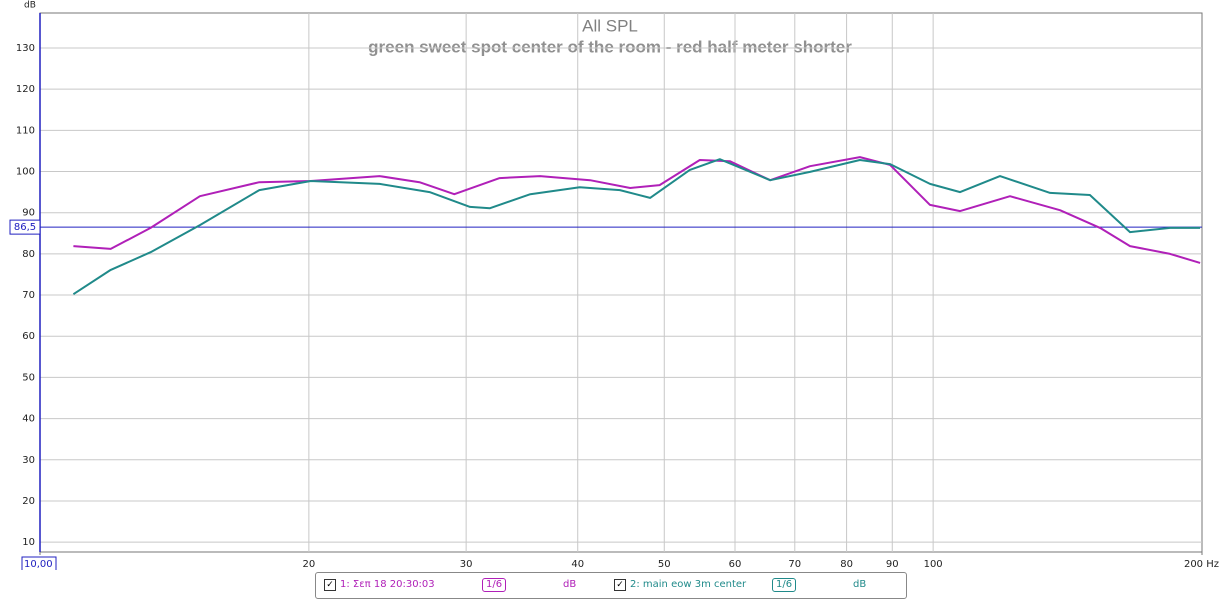 This screenshot has width=1221, height=600. I want to click on chart-title: All SPL, so click(610, 25).